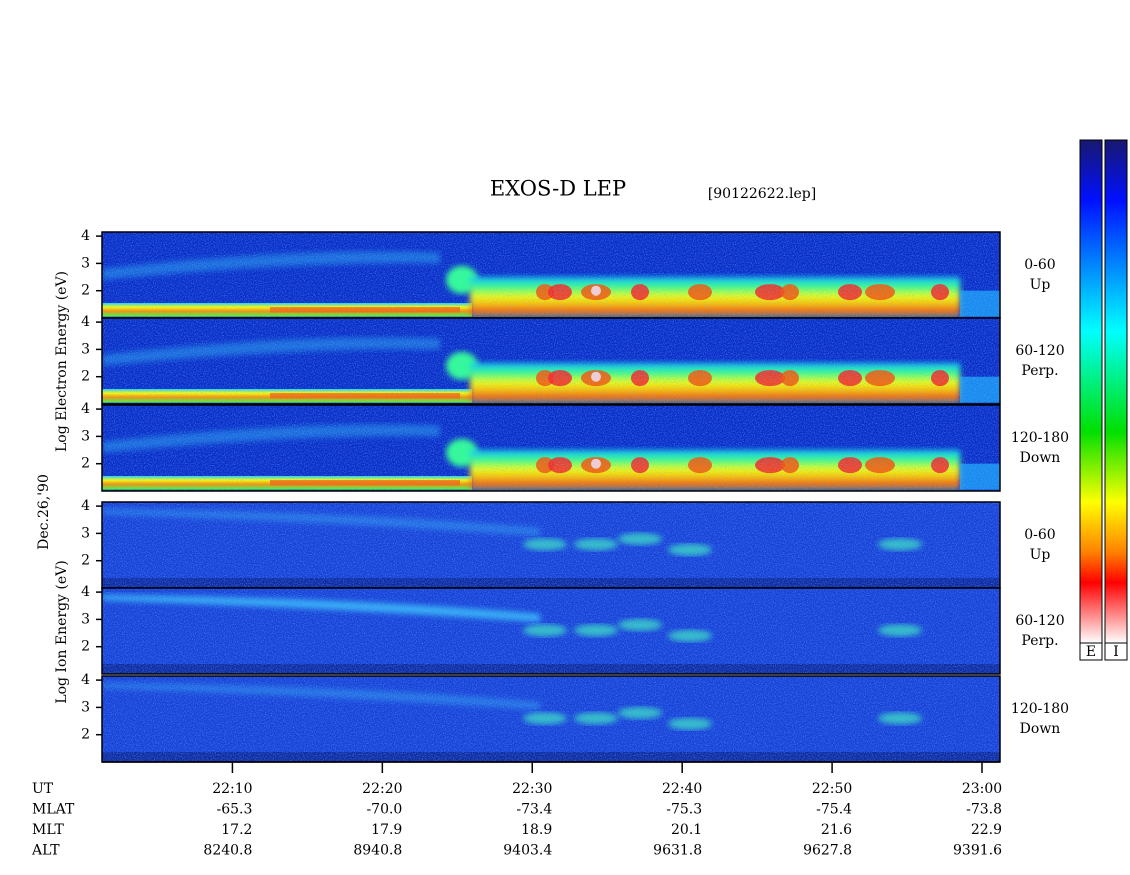 This screenshot has width=1130, height=875. I want to click on ephemeris-value: 8240.8, so click(227, 851).